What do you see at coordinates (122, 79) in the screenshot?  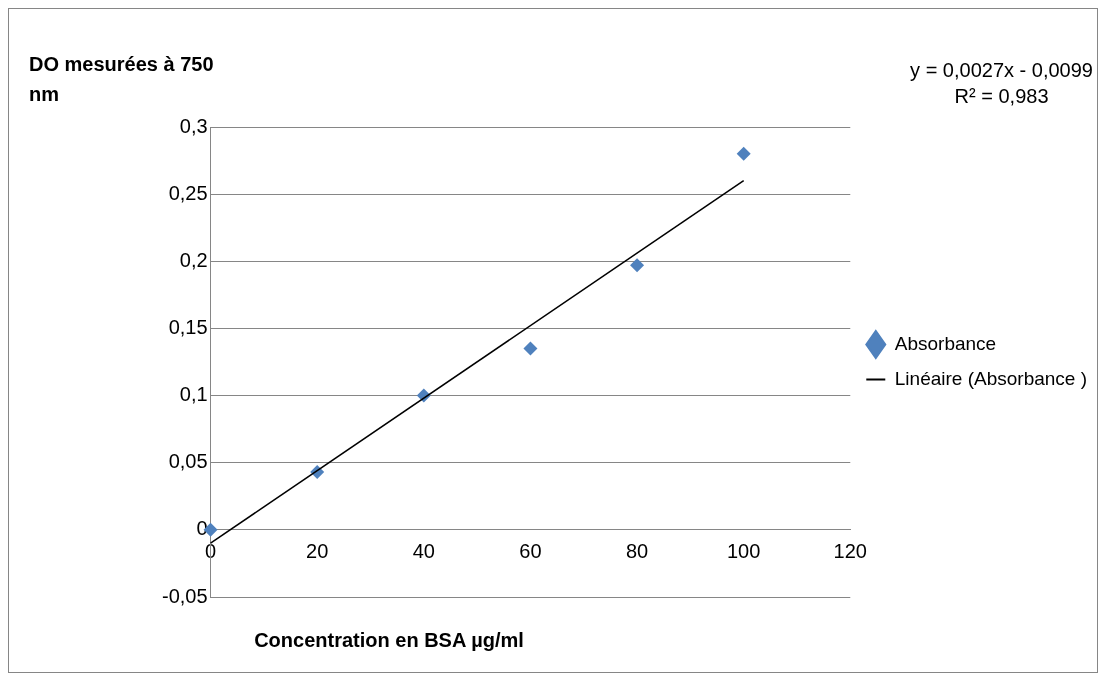 I see `y-axis-title: DO mesurées à 750 nm` at bounding box center [122, 79].